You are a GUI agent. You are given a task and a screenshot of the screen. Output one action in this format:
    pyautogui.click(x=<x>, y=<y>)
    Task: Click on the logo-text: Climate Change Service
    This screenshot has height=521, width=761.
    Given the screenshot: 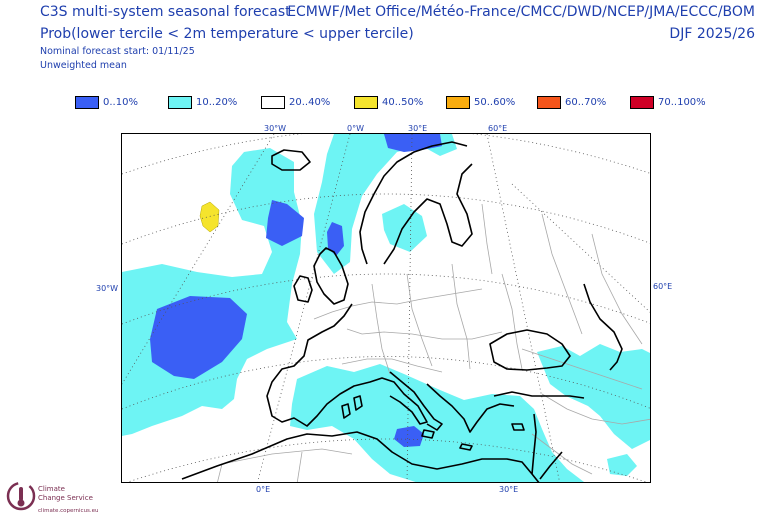 What is the action you would take?
    pyautogui.click(x=65, y=494)
    